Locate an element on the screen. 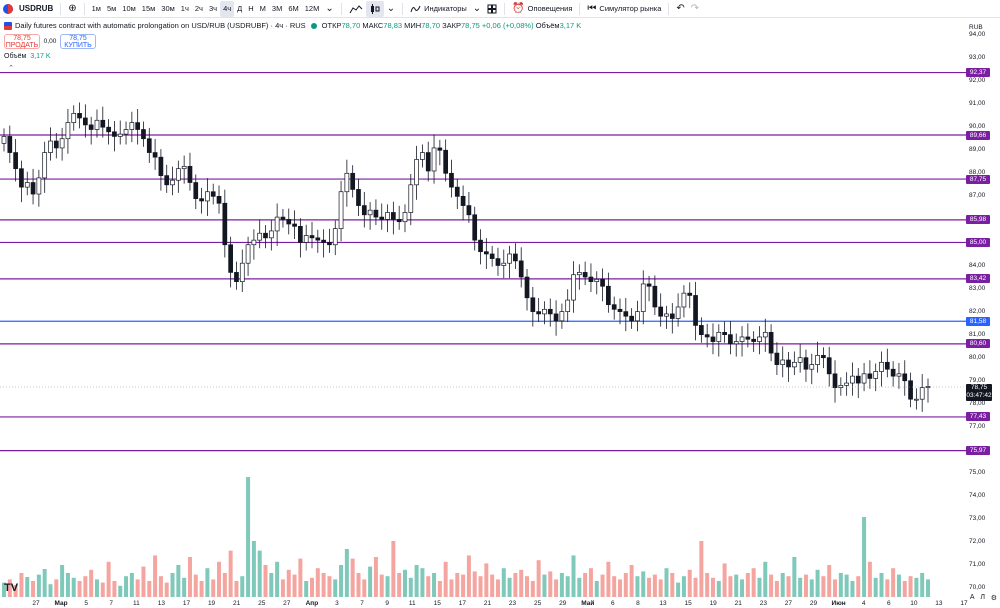  interval-5: 1ч is located at coordinates (184, 8).